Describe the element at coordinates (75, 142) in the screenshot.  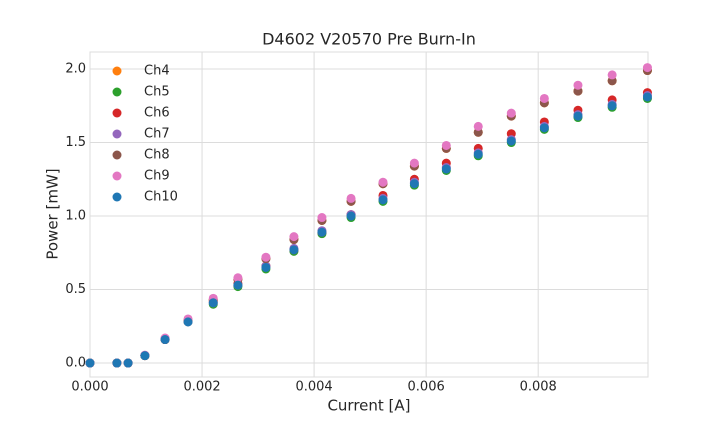
I see `y-tick-label: 1.5` at that location.